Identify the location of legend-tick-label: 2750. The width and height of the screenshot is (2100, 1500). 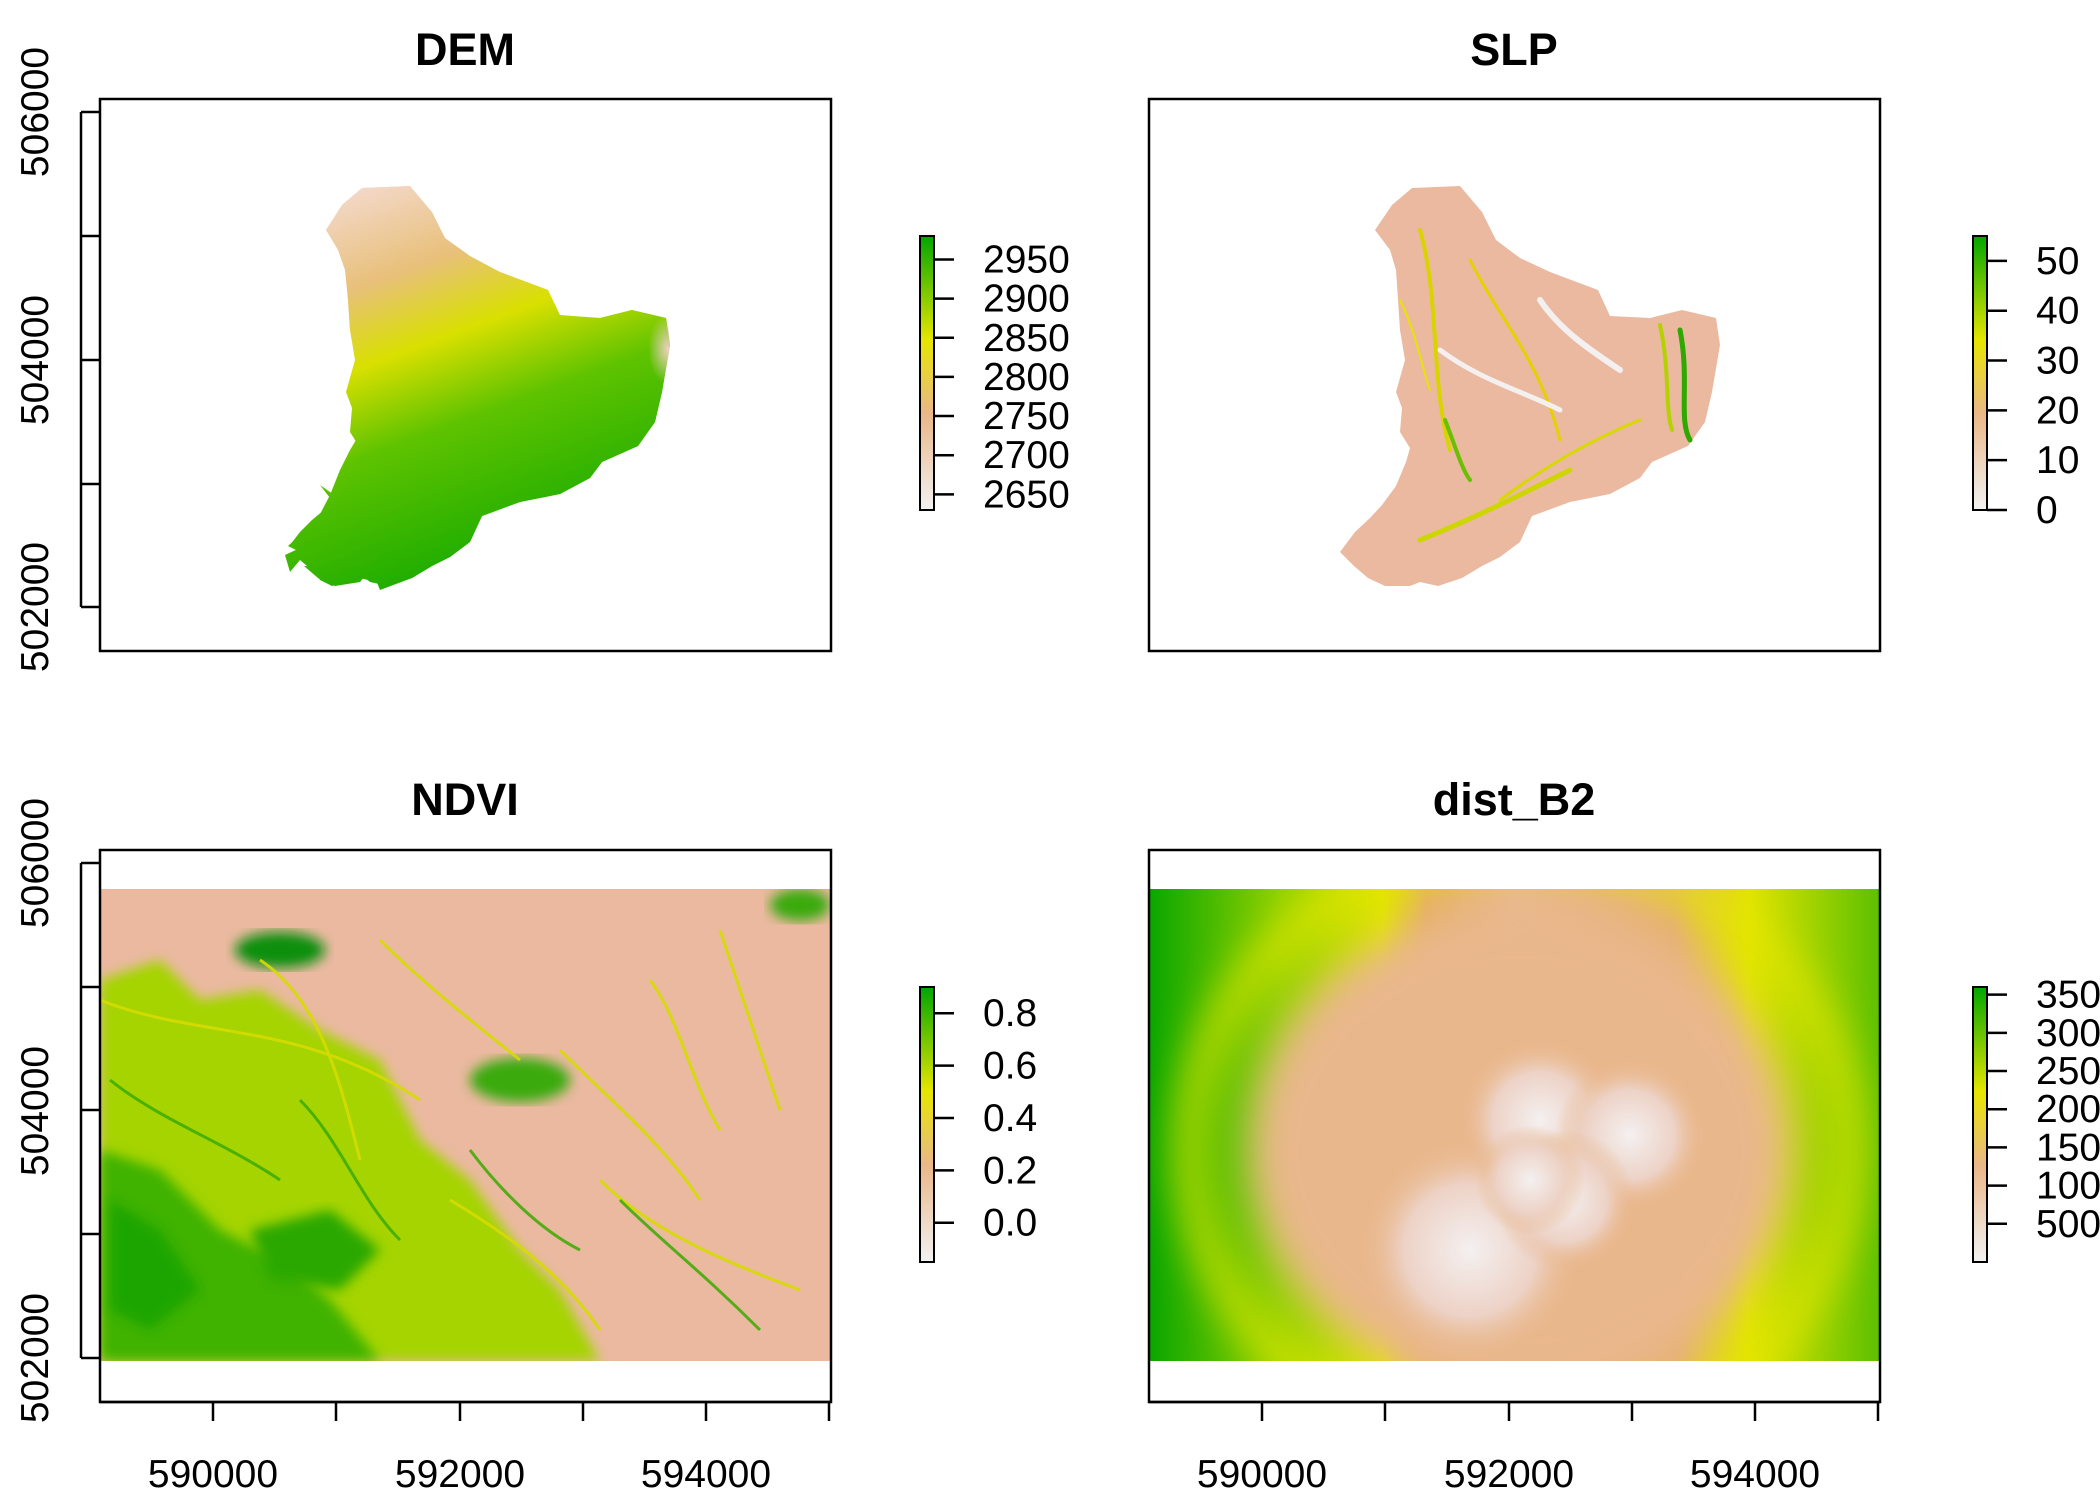
(1026, 416).